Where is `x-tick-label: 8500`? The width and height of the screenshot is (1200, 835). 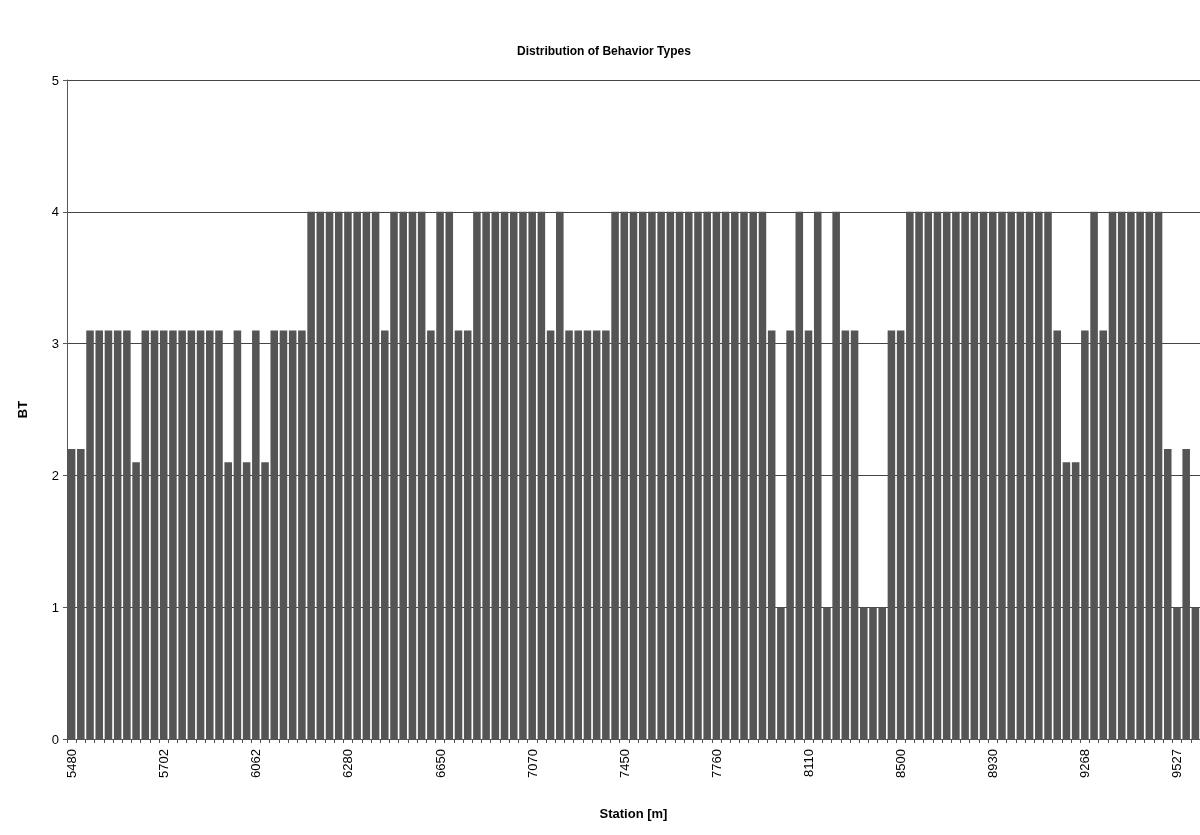 x-tick-label: 8500 is located at coordinates (901, 763).